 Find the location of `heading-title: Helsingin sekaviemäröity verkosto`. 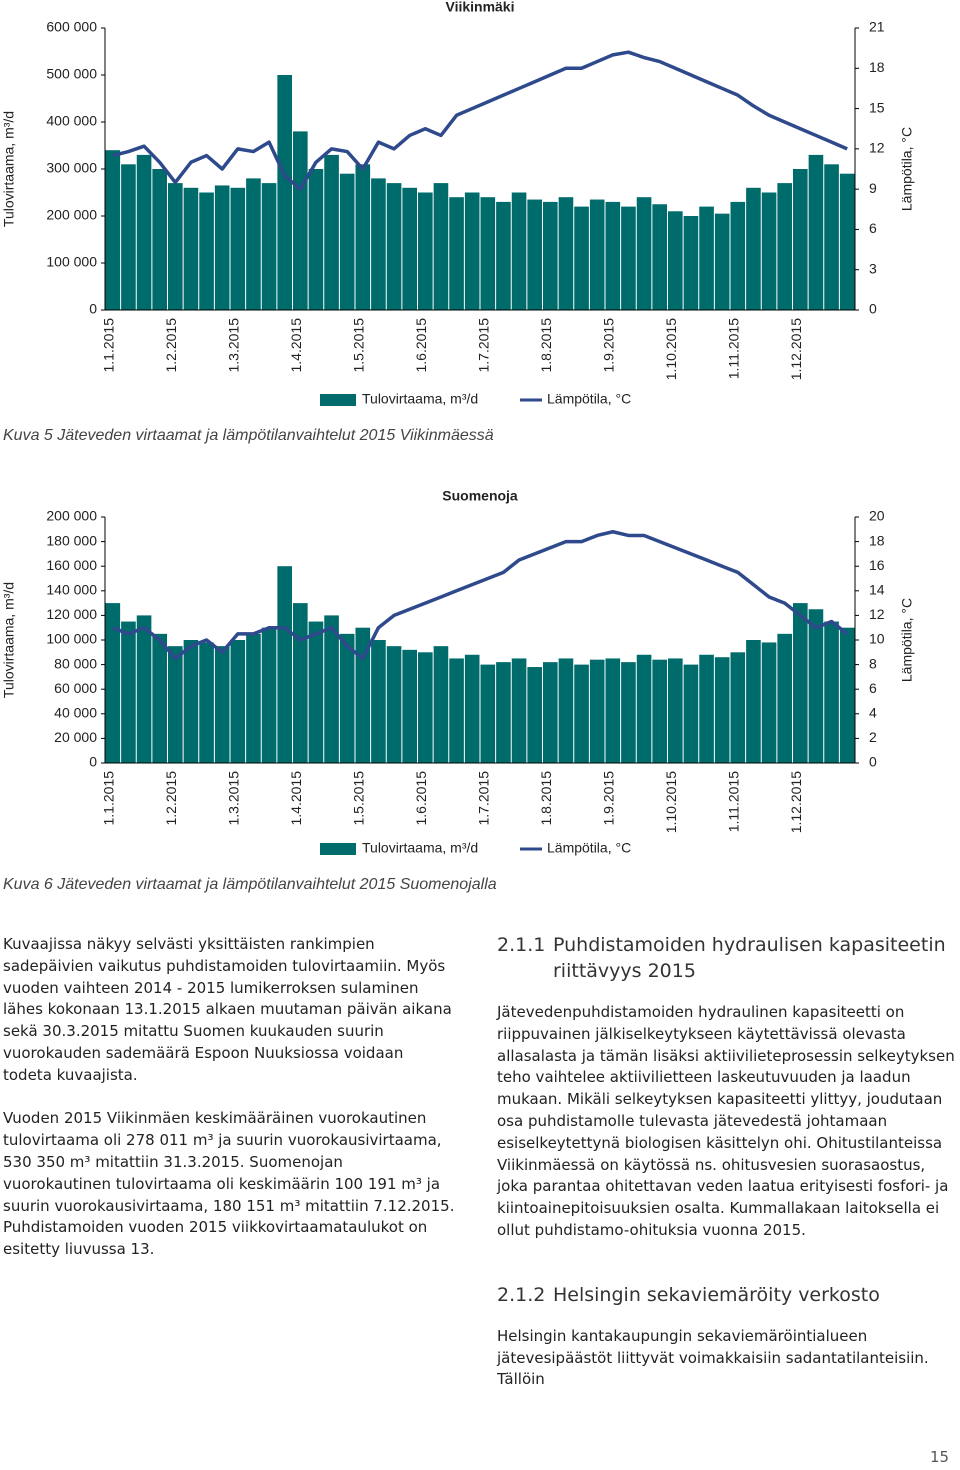

heading-title: Helsingin sekaviemäröity verkosto is located at coordinates (716, 1294).